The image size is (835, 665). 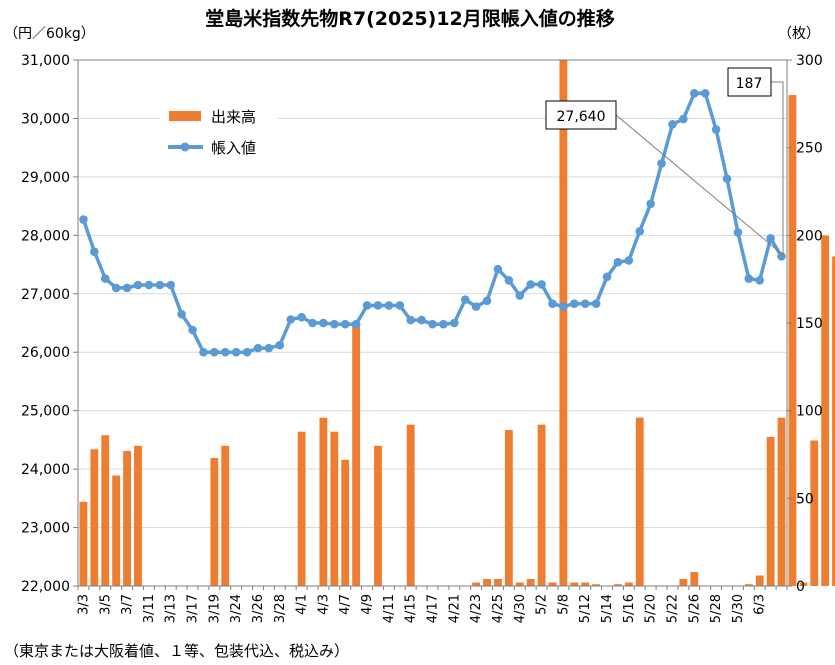 I want to click on x-tick-label: 3/19, so click(x=214, y=608).